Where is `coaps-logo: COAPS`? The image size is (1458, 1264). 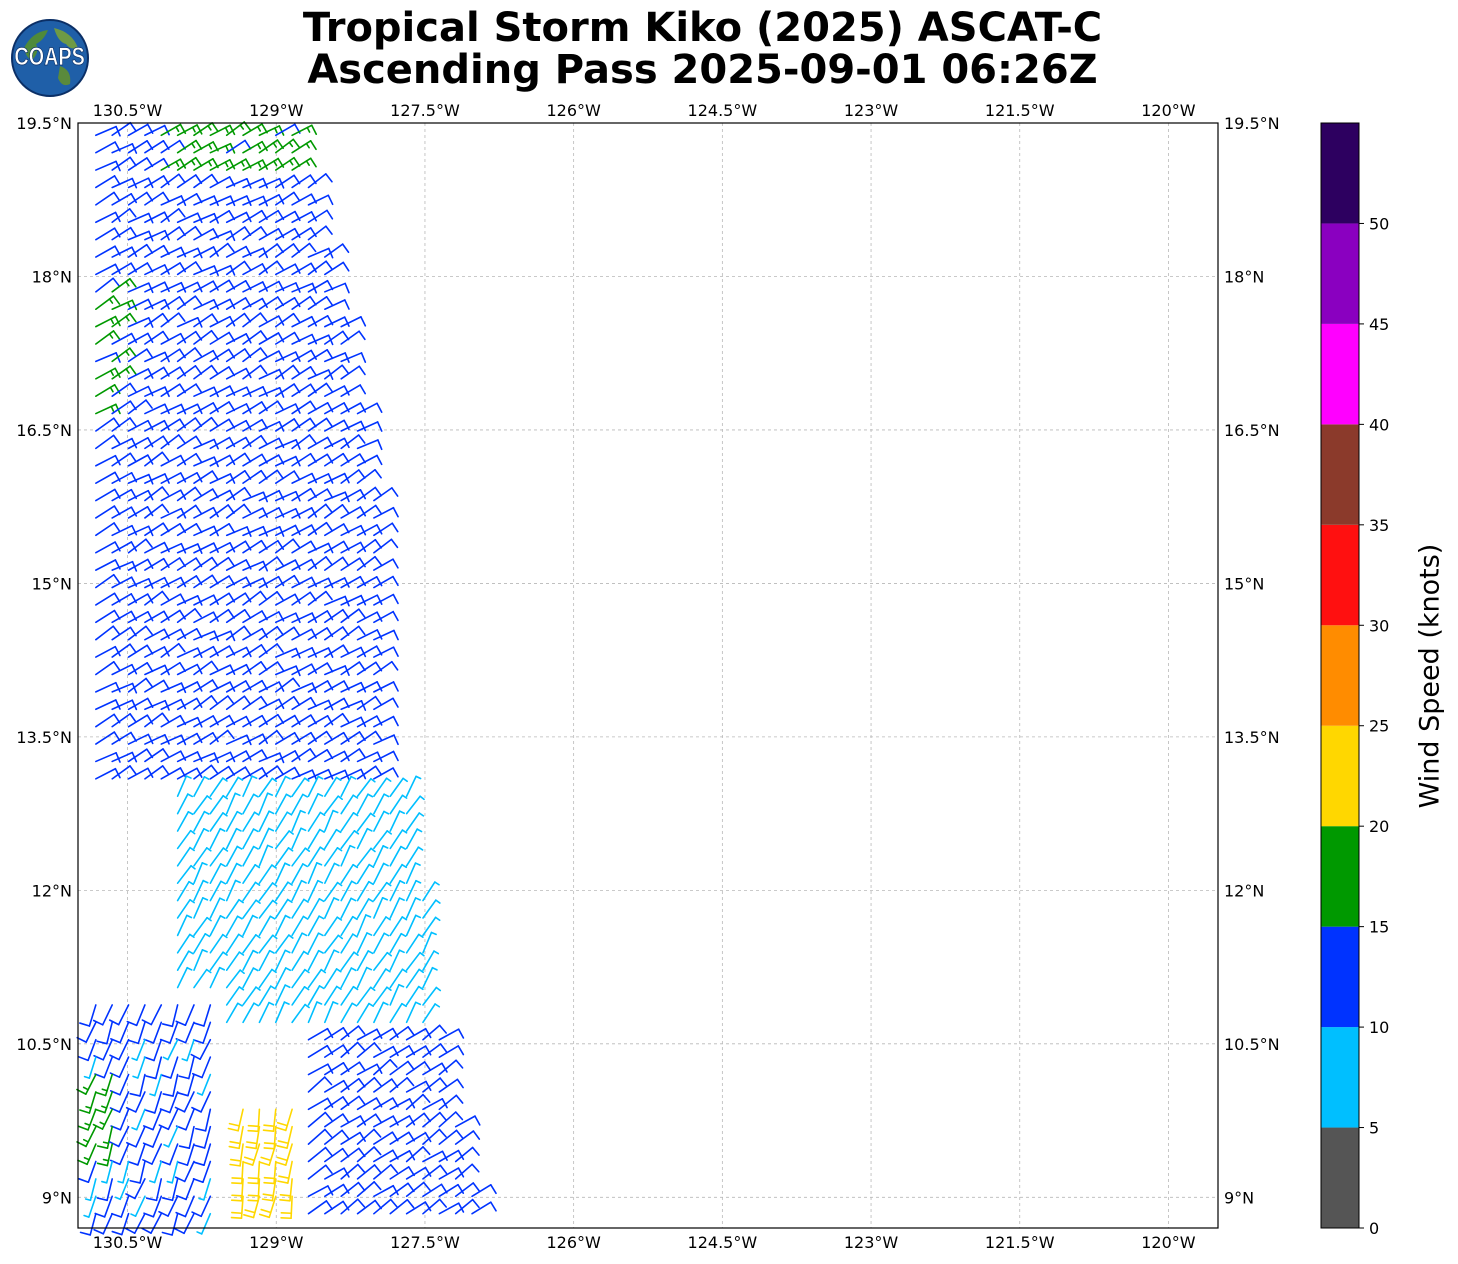 coaps-logo: COAPS is located at coordinates (50, 58).